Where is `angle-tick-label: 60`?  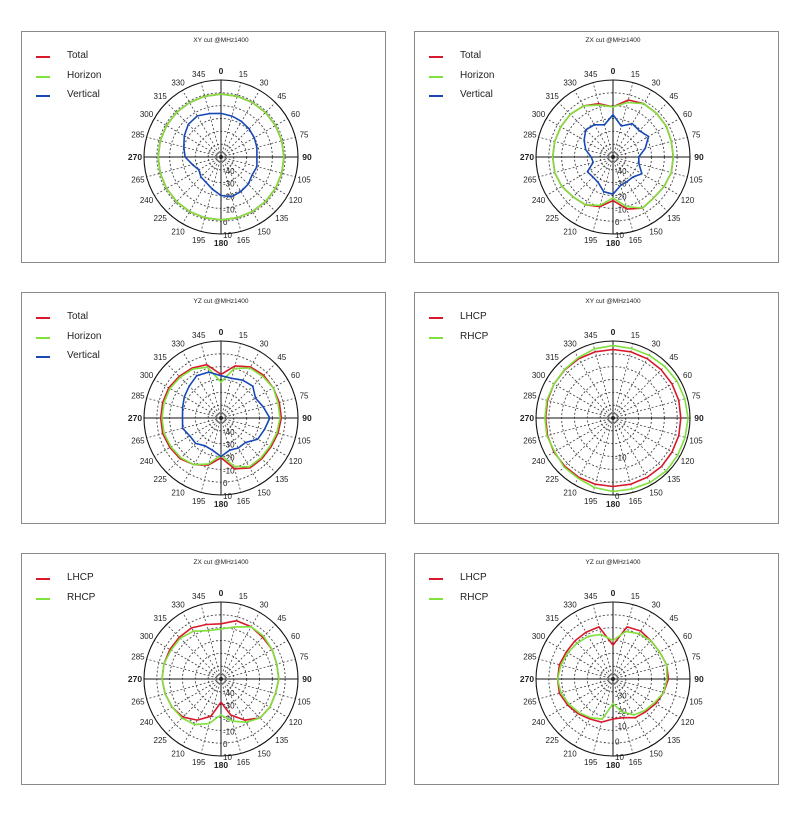
angle-tick-label: 60 is located at coordinates (687, 375).